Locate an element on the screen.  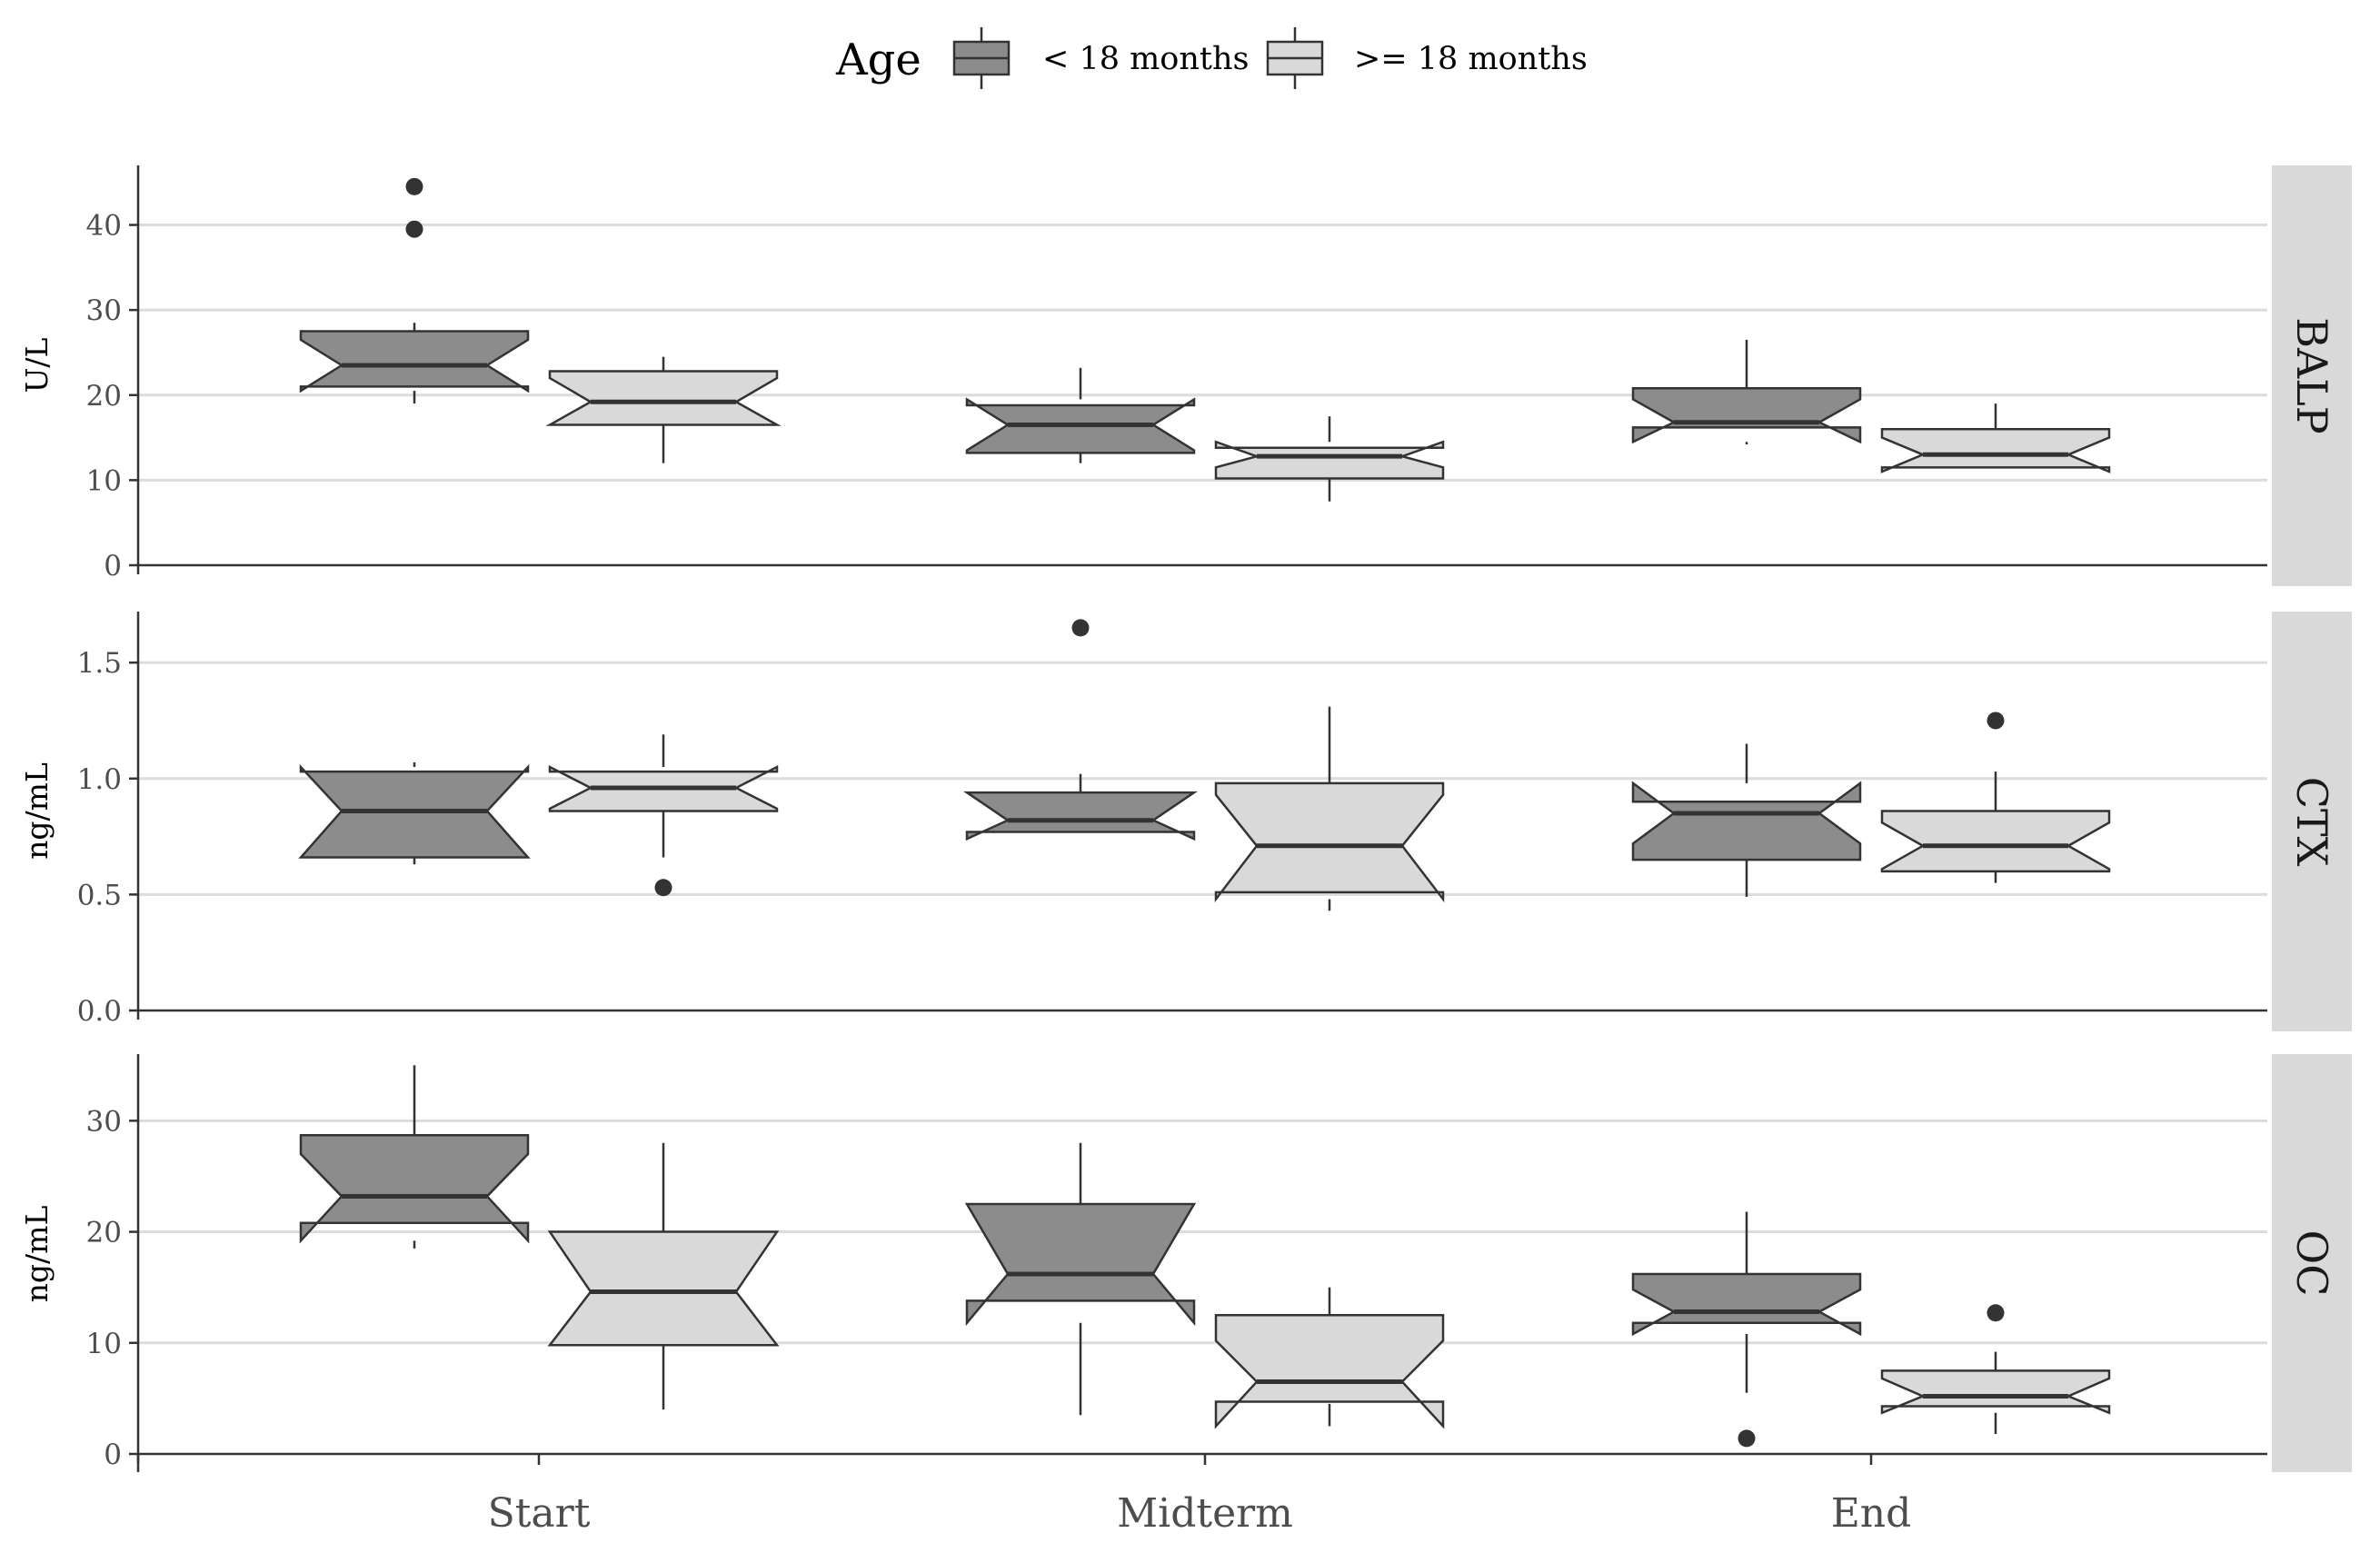
x-label-start: Start is located at coordinates (539, 1513).